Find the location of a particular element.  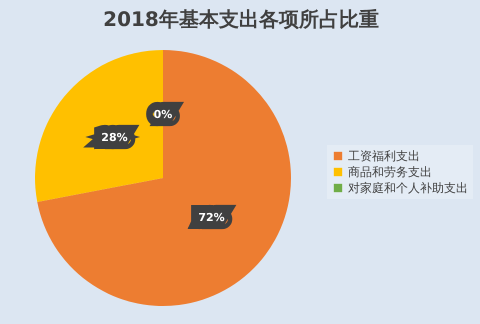

chart-title: 2018年基本支出各项所占比重 is located at coordinates (241, 19).